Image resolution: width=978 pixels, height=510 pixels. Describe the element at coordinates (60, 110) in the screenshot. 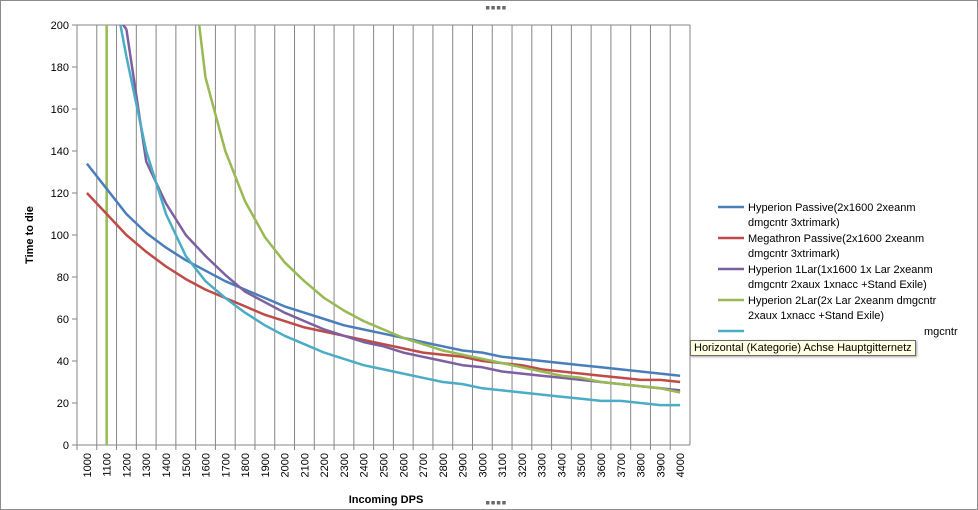

I see `y-tick-label: 160` at that location.